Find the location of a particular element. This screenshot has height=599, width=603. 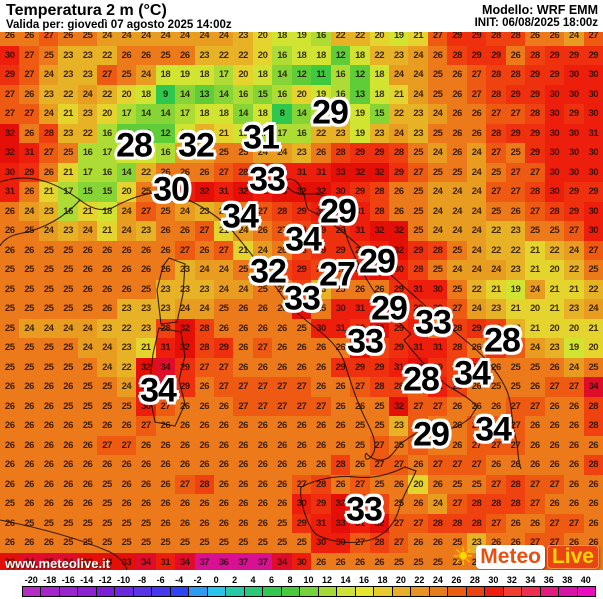

temp-cell: 15 is located at coordinates (107, 192).